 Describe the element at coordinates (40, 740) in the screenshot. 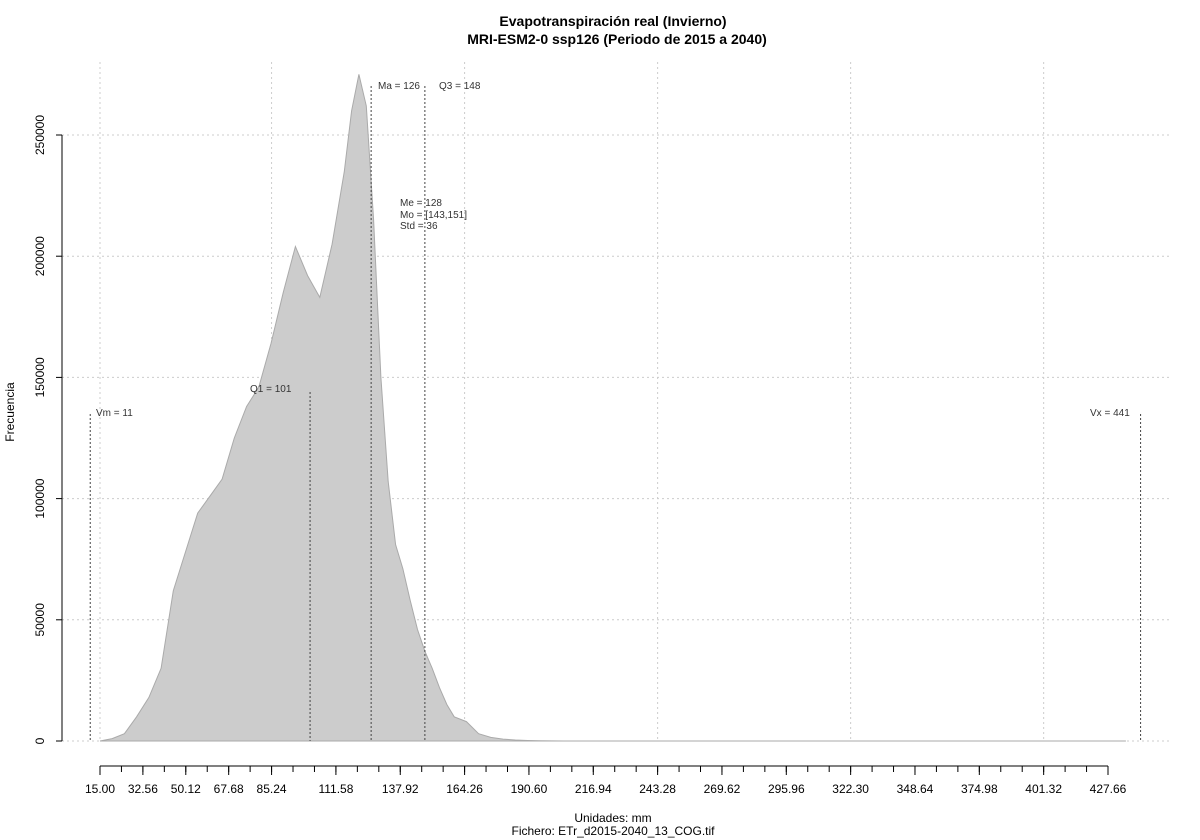

I see `y-tick-label: 0` at that location.